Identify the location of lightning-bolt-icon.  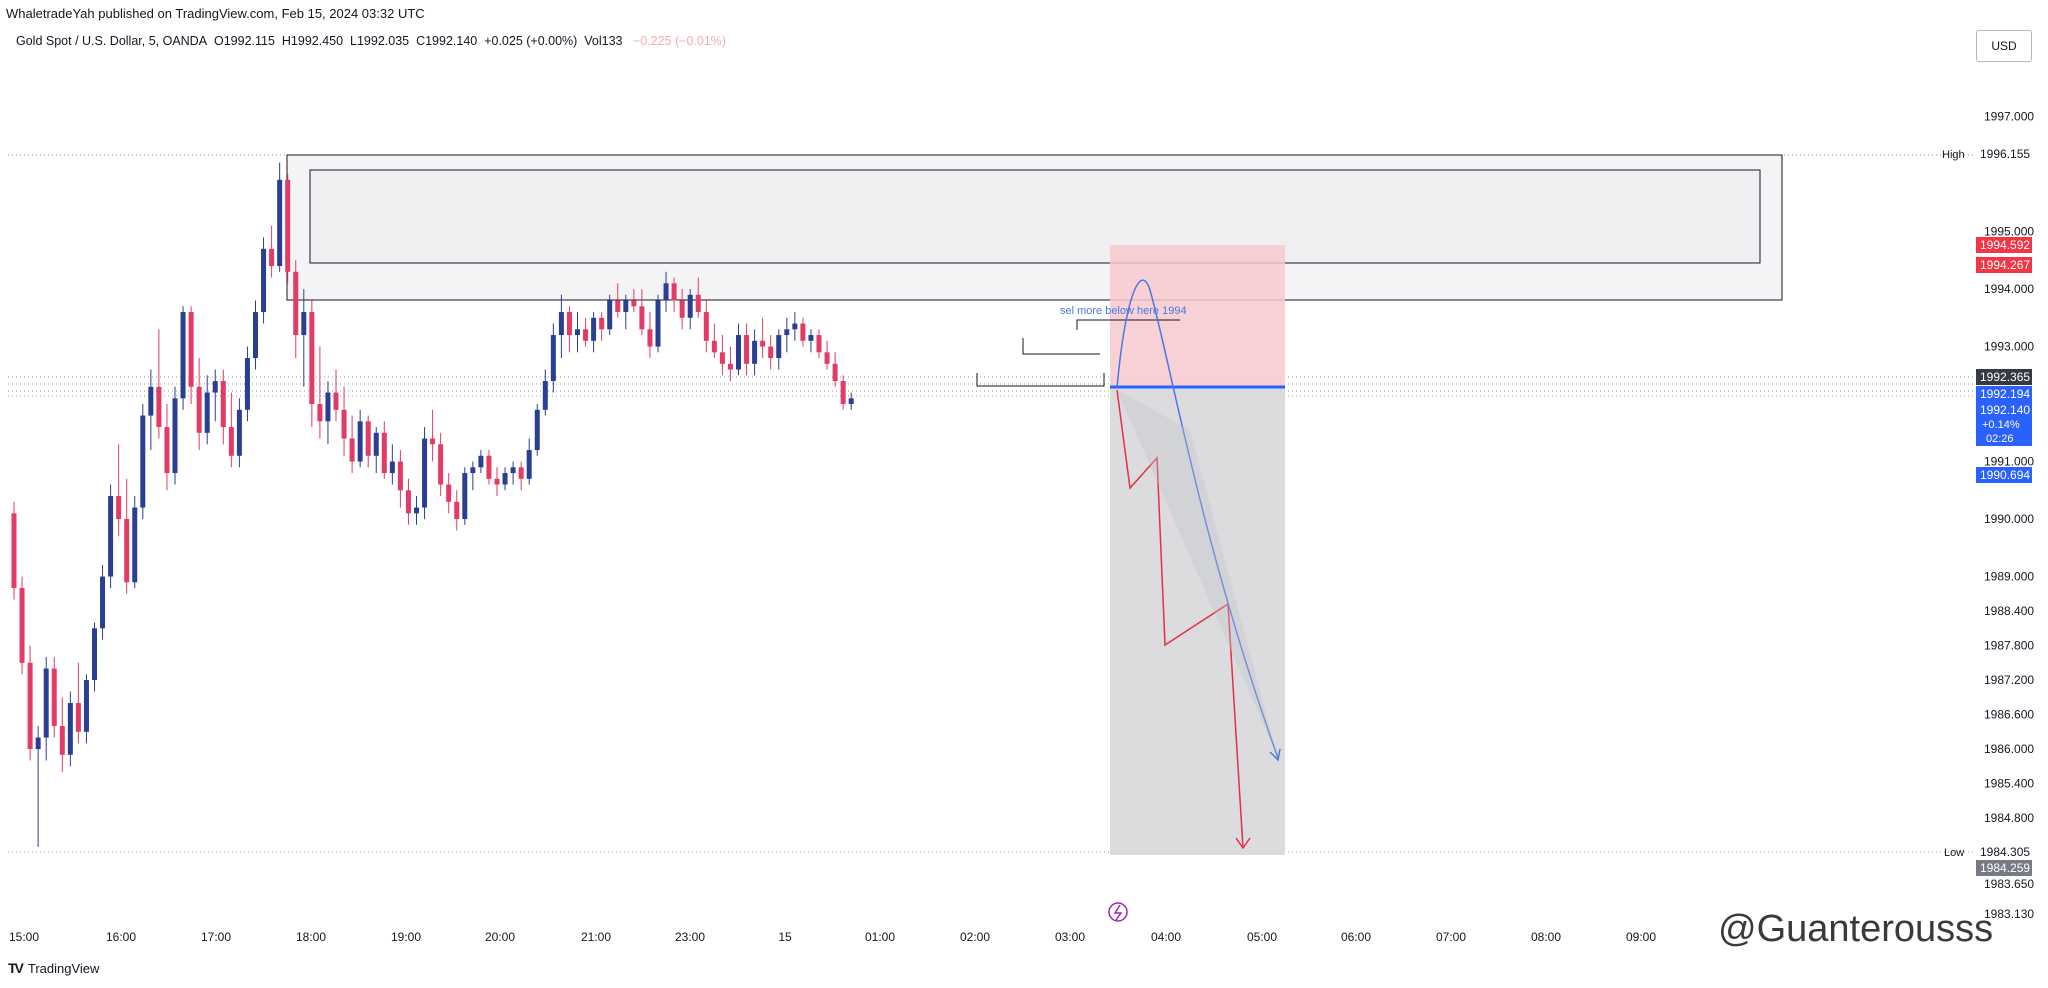
(1118, 912).